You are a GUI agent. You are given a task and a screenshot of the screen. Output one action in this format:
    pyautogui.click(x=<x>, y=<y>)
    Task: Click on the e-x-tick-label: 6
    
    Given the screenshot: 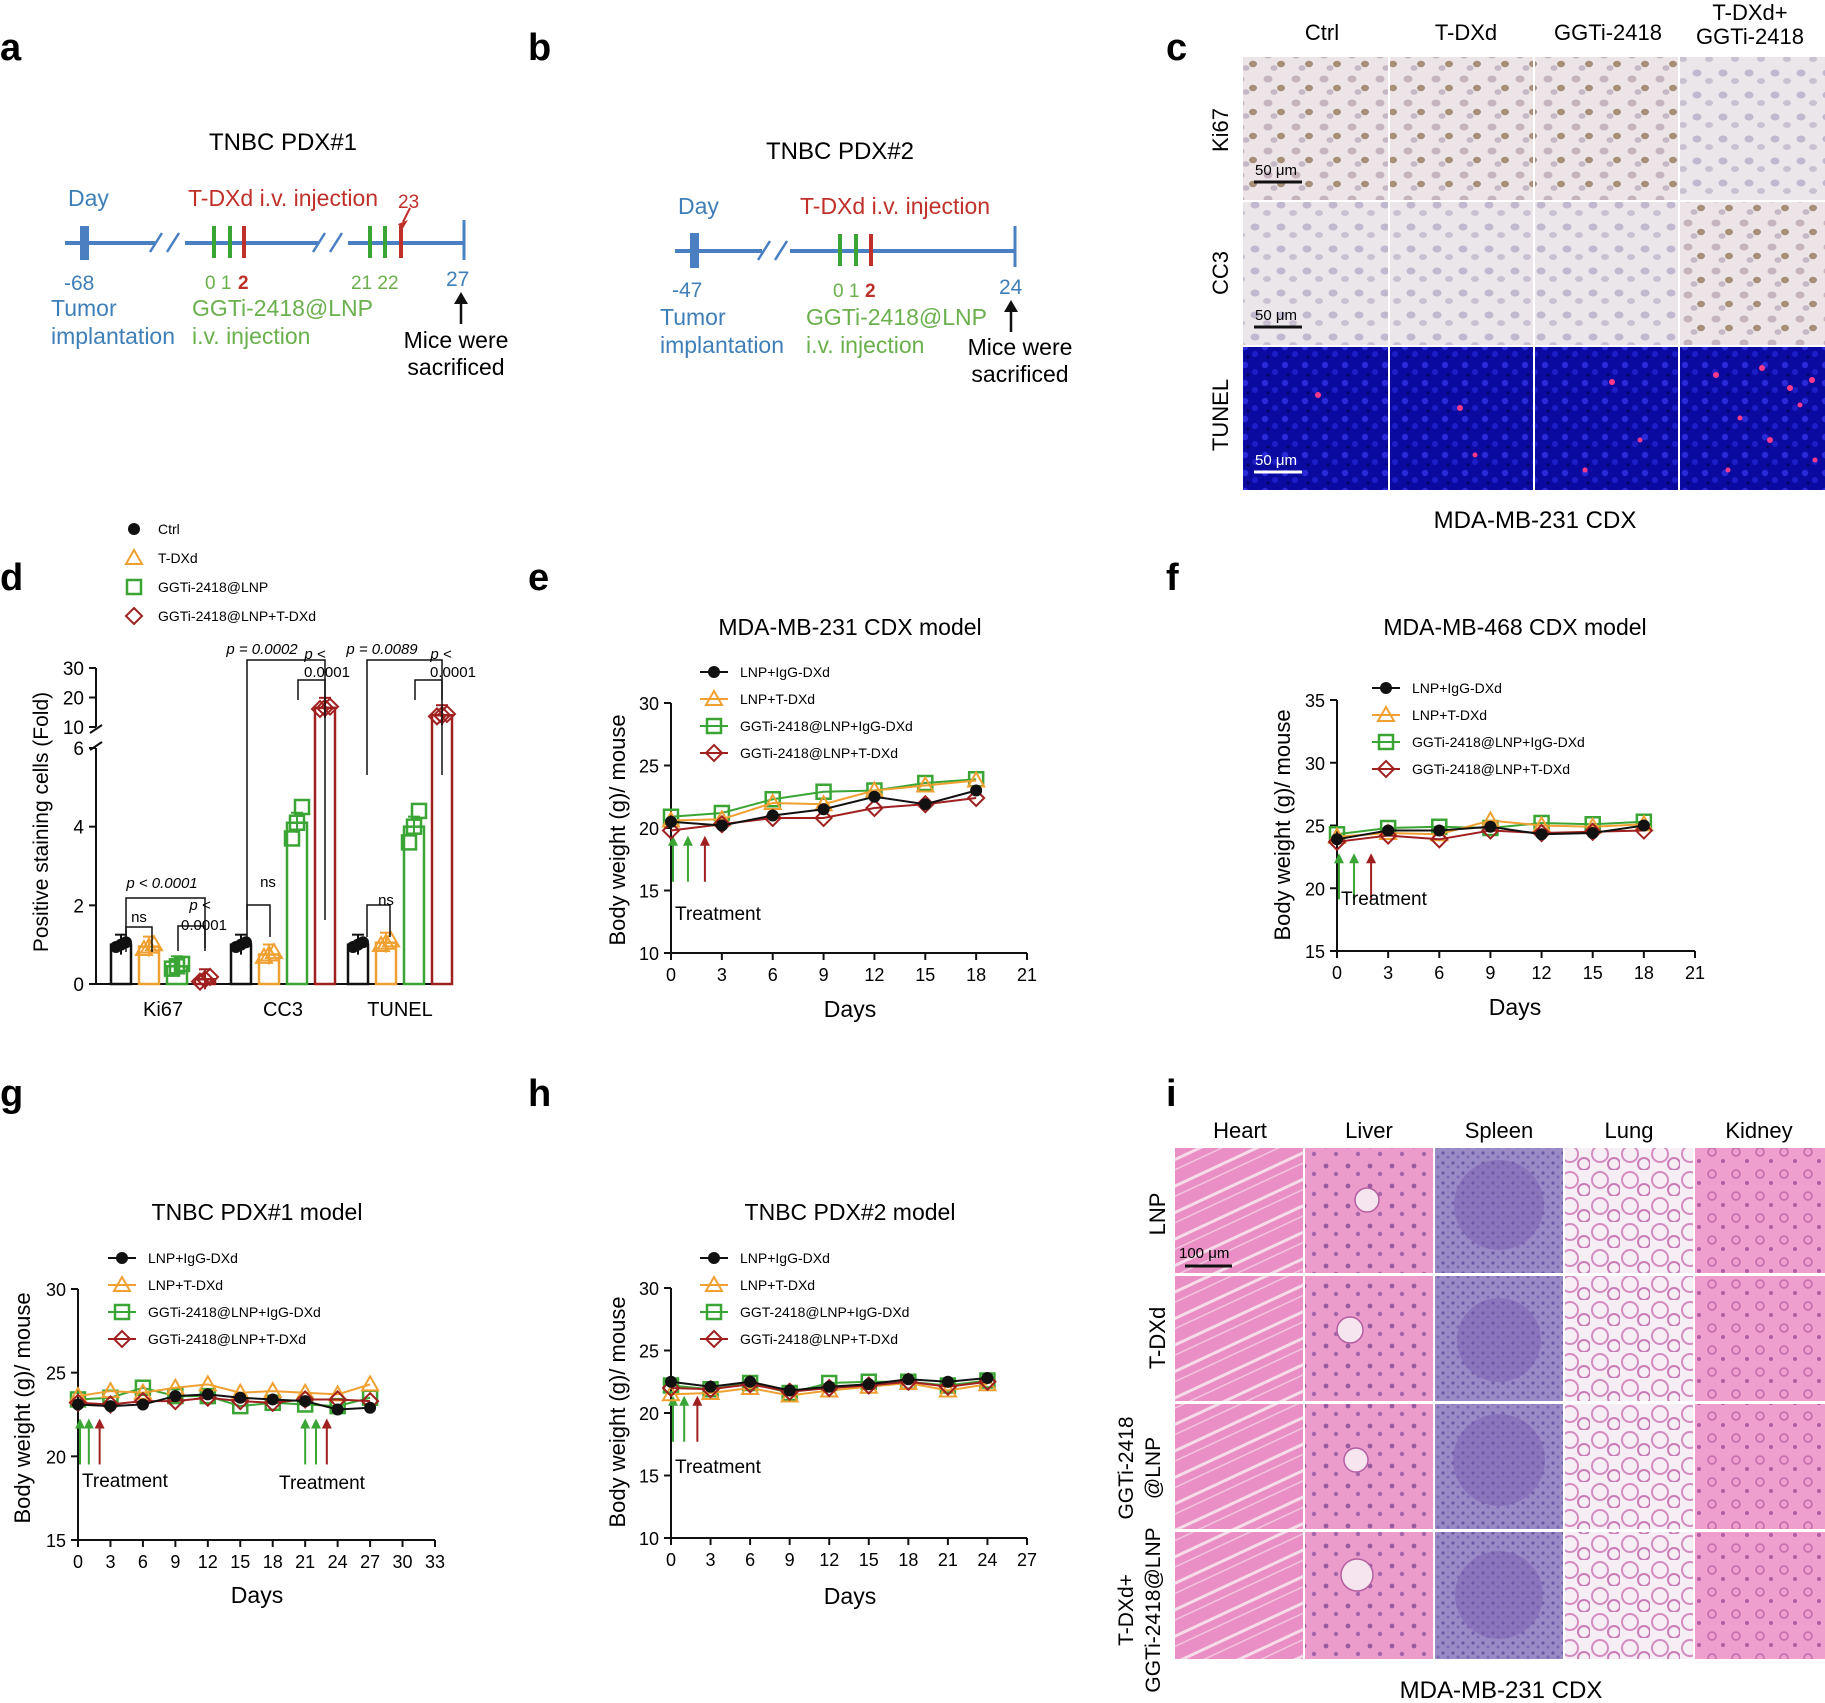 What is the action you would take?
    pyautogui.click(x=773, y=975)
    